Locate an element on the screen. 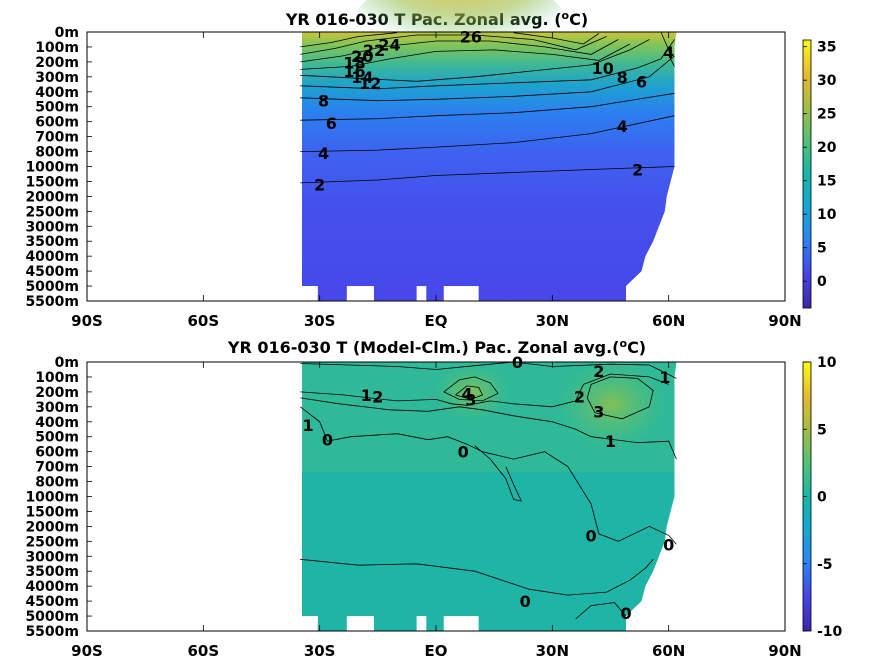 The width and height of the screenshot is (875, 656). colorbar-tick-label: 15 is located at coordinates (826, 182).